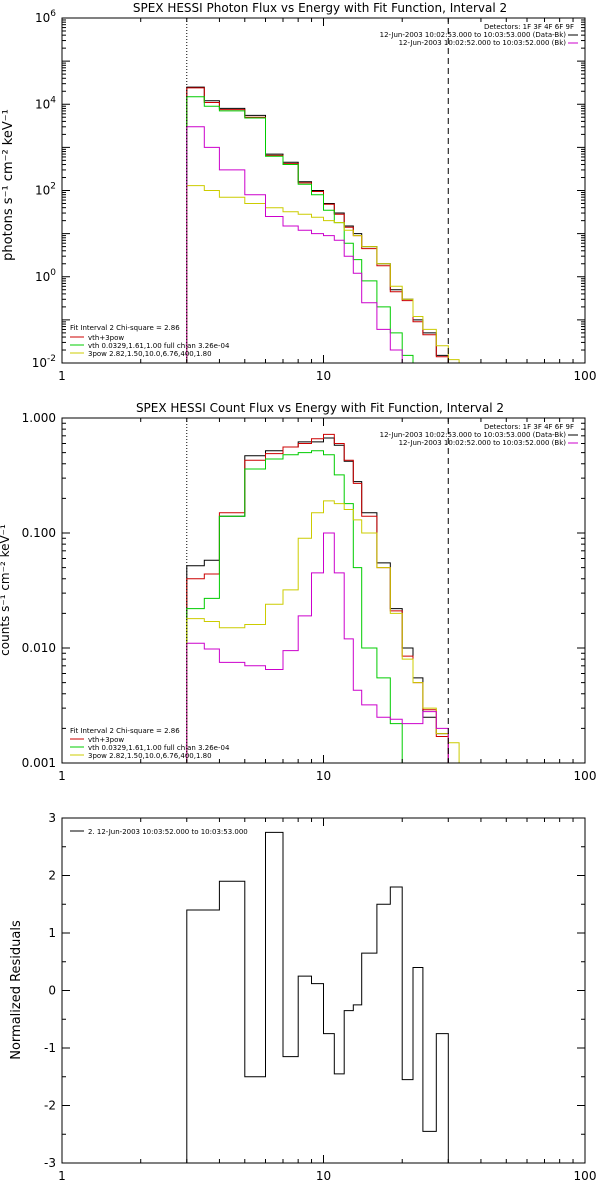 The width and height of the screenshot is (600, 1200). I want to click on y-tick-label: 0, so click(52, 991).